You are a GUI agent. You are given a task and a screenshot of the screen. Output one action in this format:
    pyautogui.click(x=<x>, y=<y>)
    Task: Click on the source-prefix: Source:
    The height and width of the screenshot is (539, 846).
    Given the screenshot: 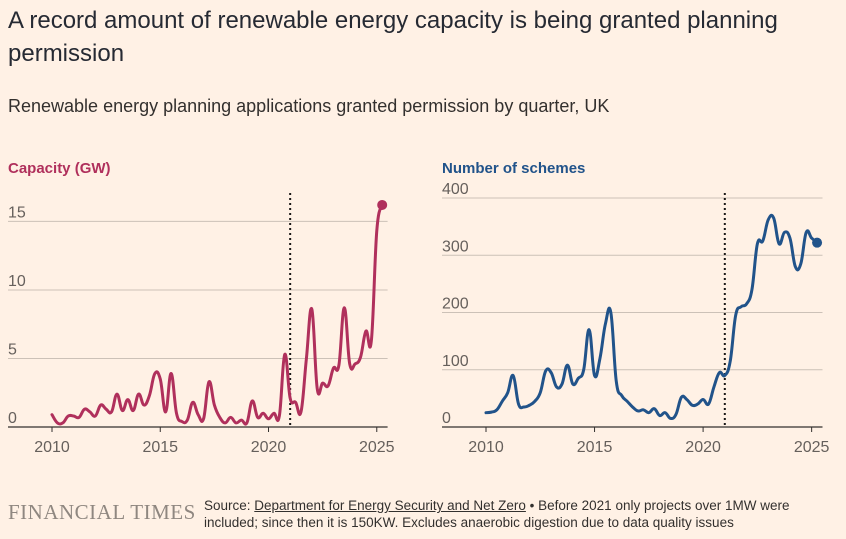 What is the action you would take?
    pyautogui.click(x=229, y=505)
    